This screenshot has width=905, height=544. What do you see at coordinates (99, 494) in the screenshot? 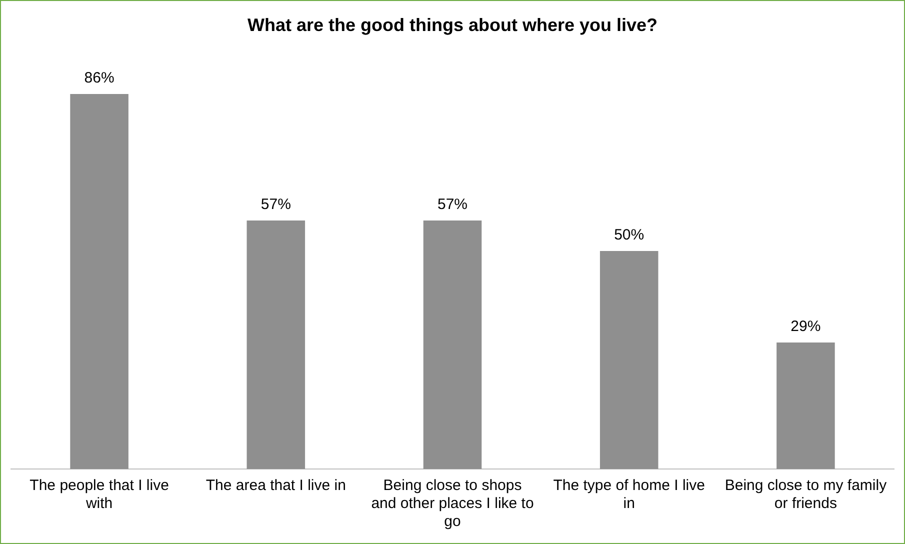
I see `x-tick-label: The people that I live with` at bounding box center [99, 494].